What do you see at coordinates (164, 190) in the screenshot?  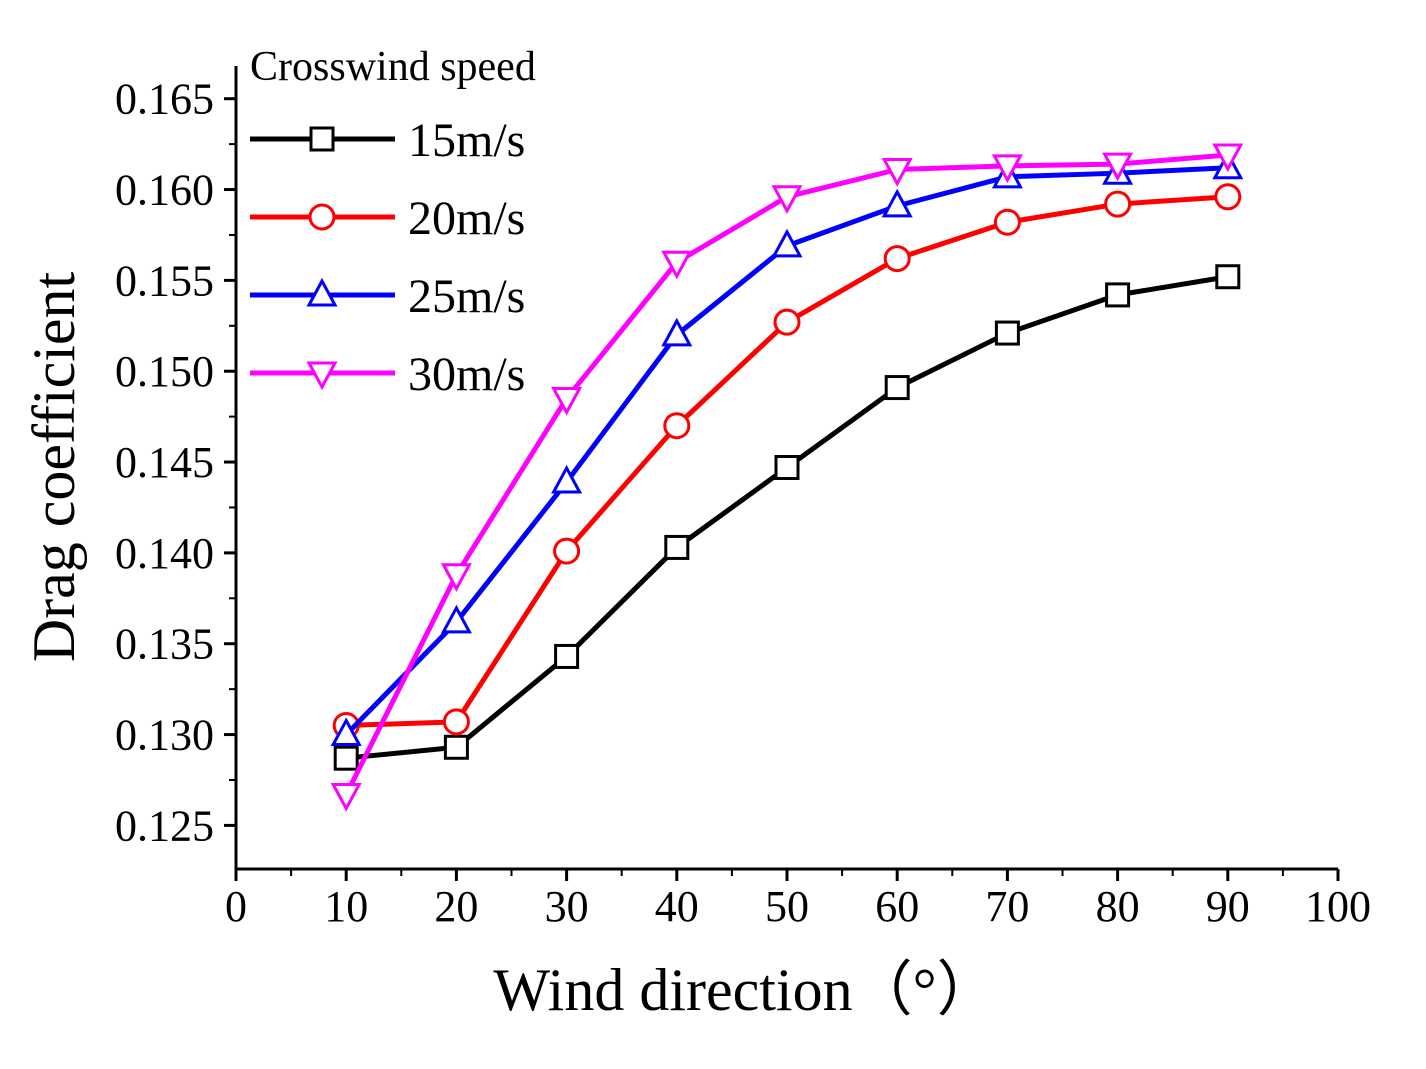 I see `y-tick-label: 0.160` at bounding box center [164, 190].